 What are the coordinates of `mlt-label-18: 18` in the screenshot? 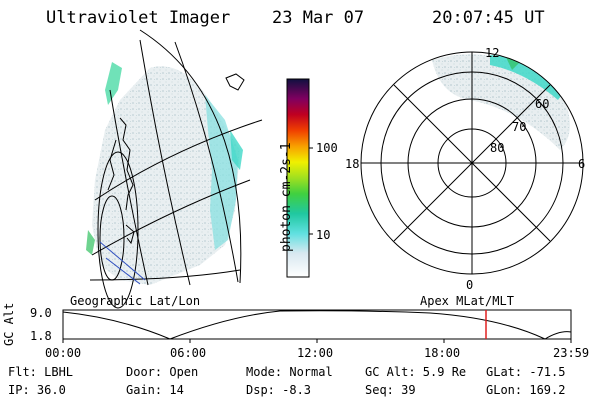 It's located at (352, 164).